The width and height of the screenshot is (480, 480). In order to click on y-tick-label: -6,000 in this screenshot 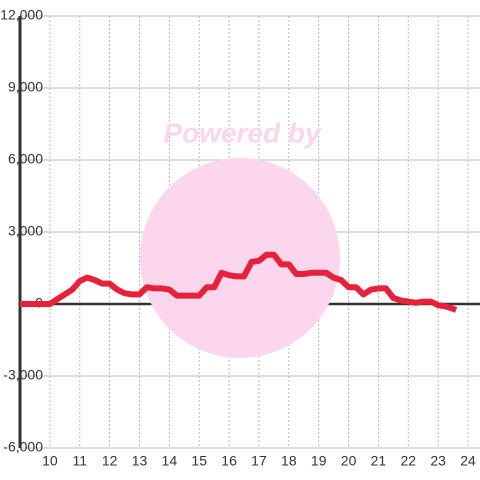, I will do `click(23, 447)`.